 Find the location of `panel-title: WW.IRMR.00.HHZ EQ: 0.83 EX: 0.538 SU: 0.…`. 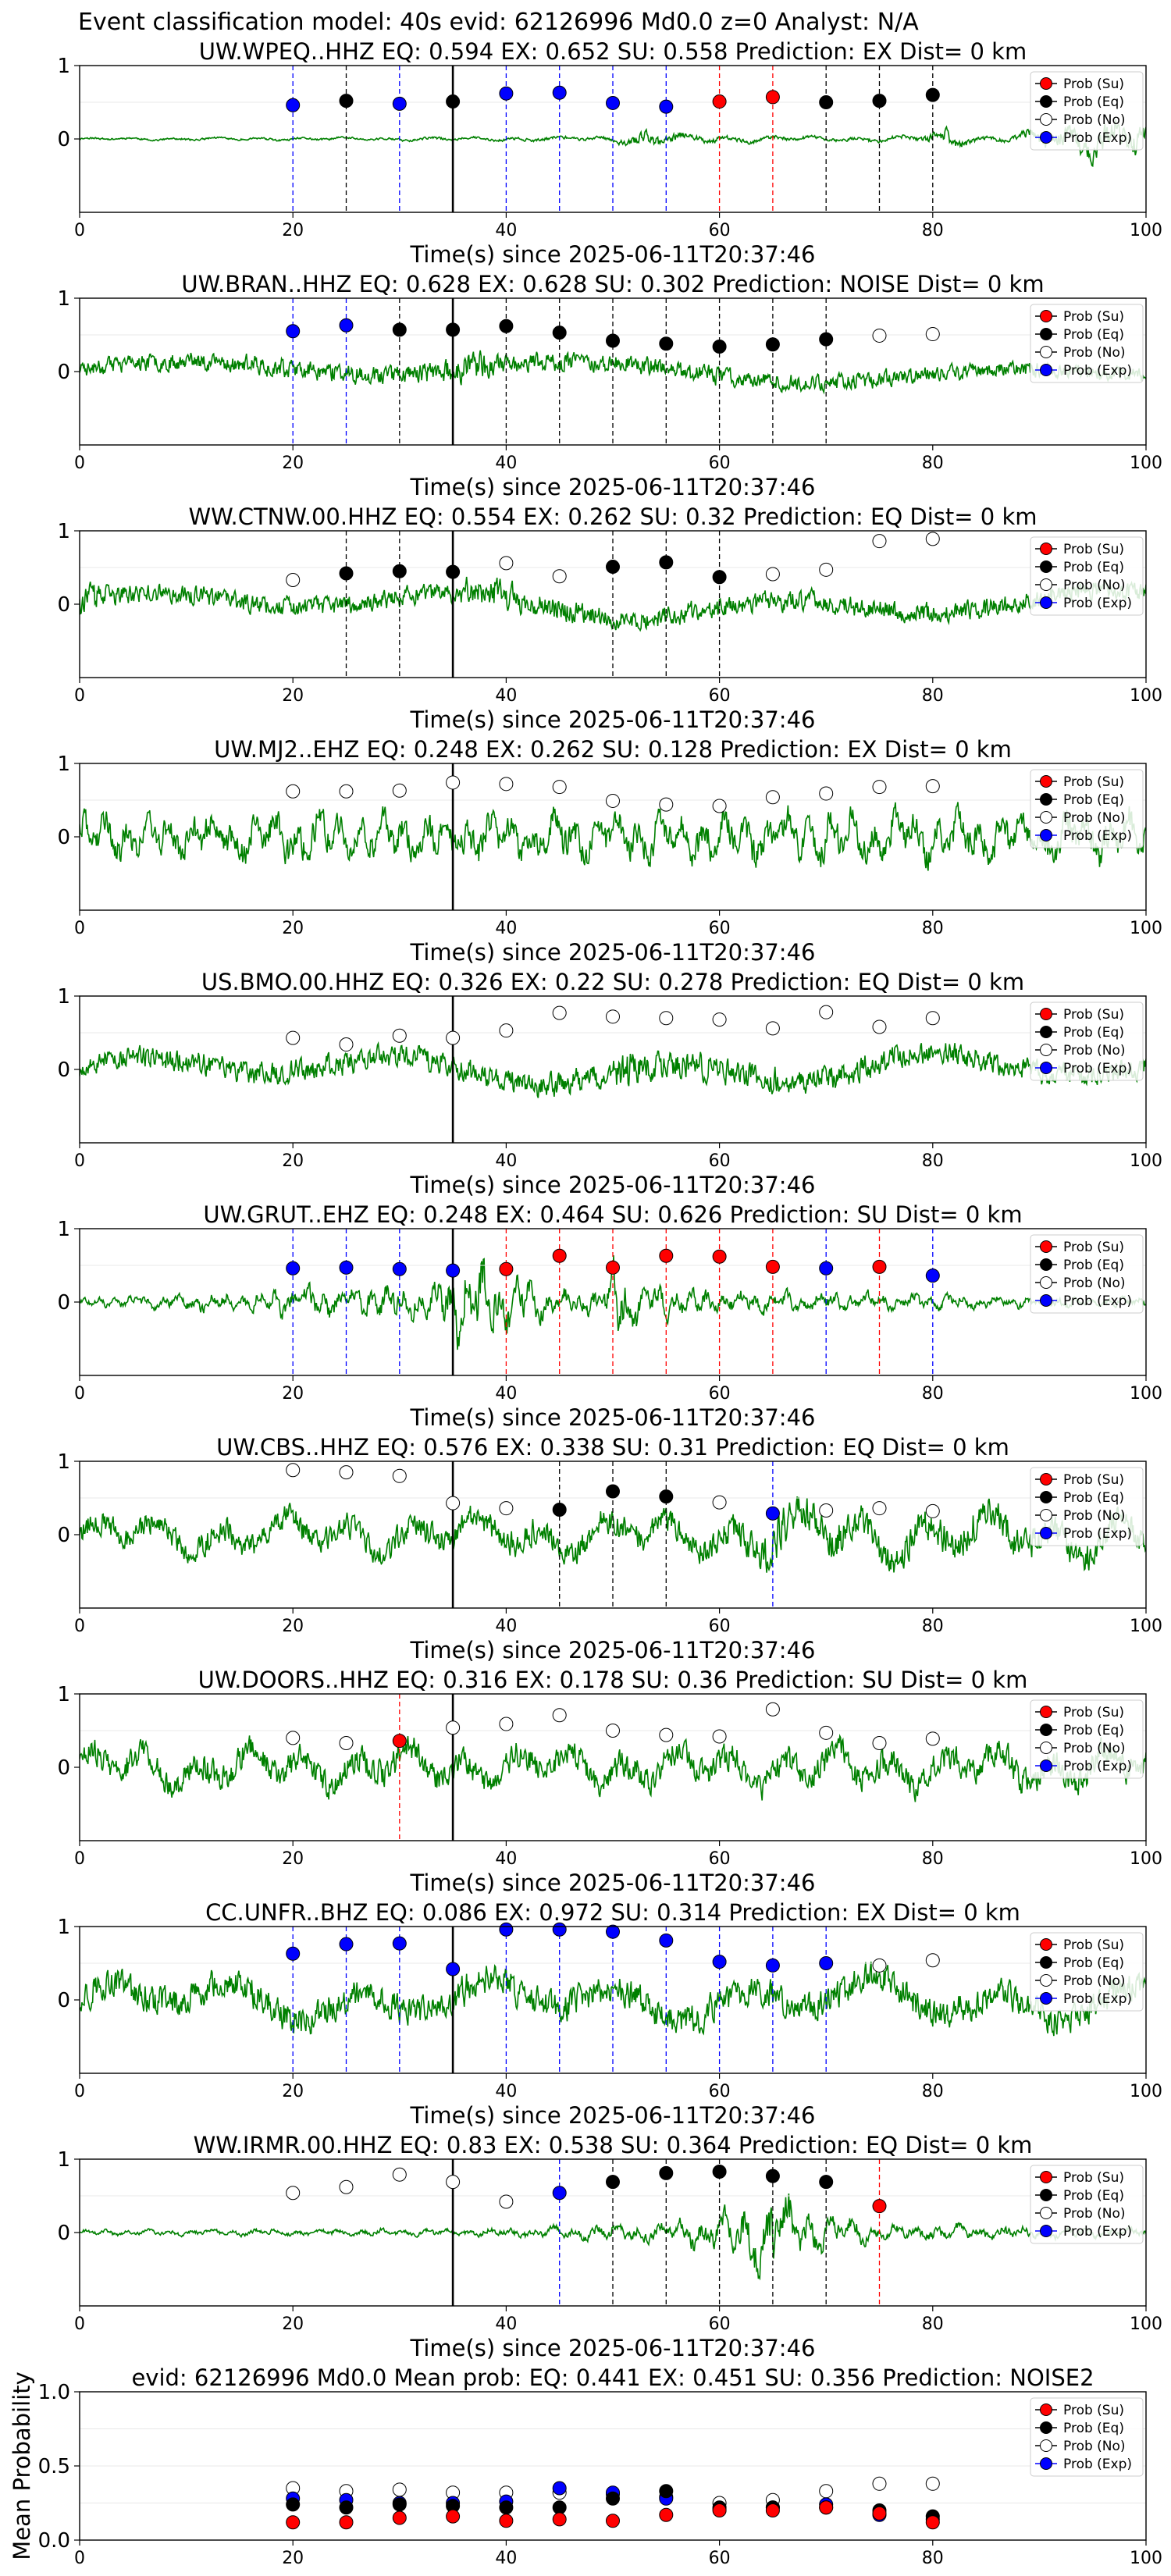

panel-title: WW.IRMR.00.HHZ EQ: 0.83 EX: 0.538 SU: 0.… is located at coordinates (613, 2145).